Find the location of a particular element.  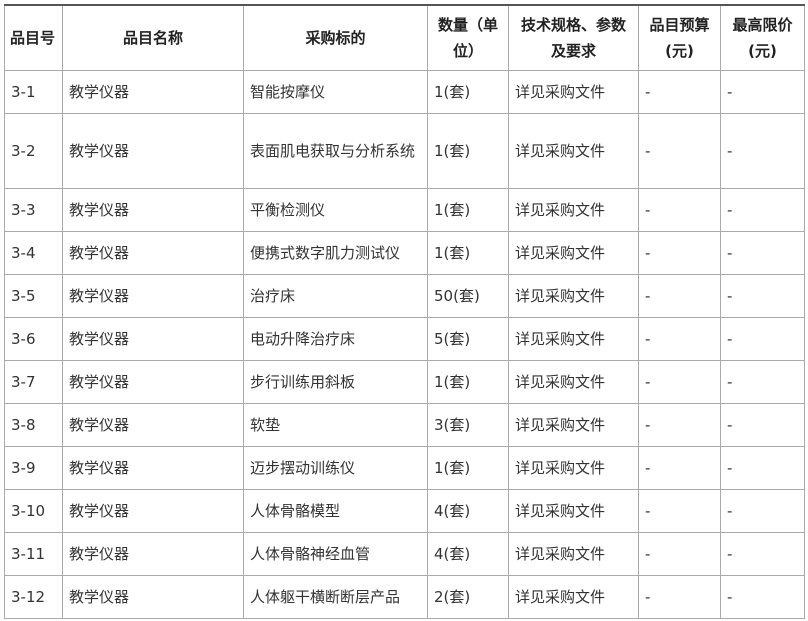

table-row: 3-3 教学仪器 平衡检测仪 1(套) 详见采购文件 - - is located at coordinates (404, 210).